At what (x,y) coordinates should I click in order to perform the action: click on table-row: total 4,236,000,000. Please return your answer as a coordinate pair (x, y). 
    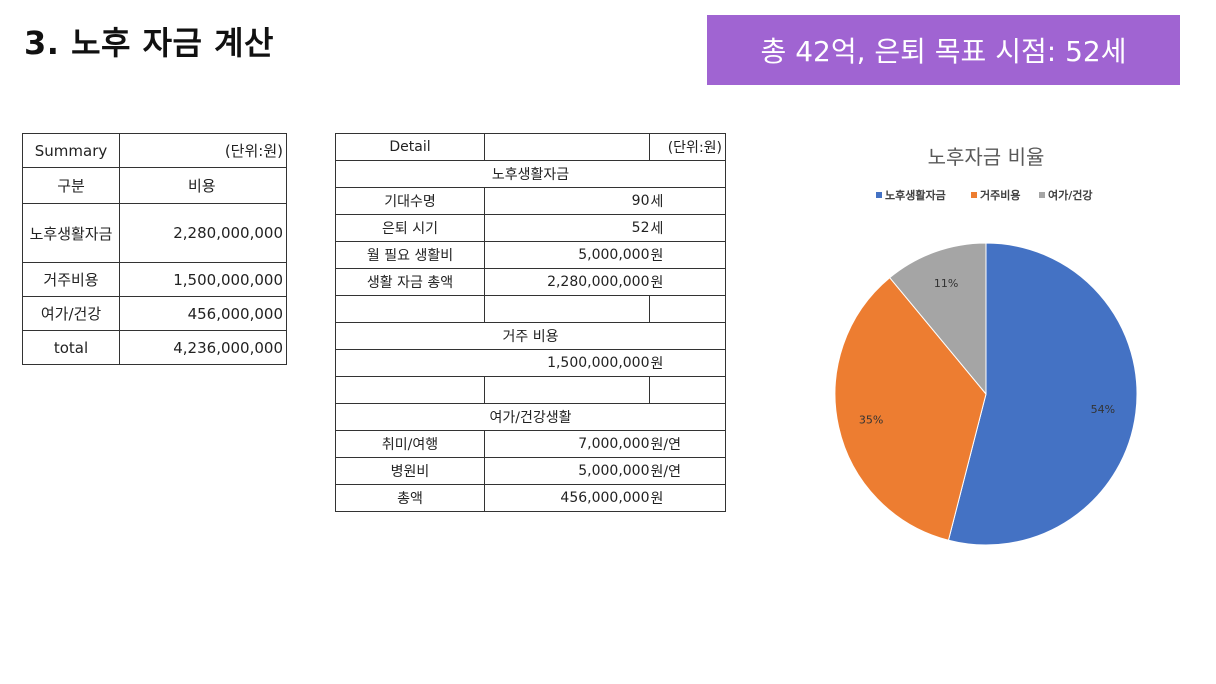
    Looking at the image, I should click on (154, 347).